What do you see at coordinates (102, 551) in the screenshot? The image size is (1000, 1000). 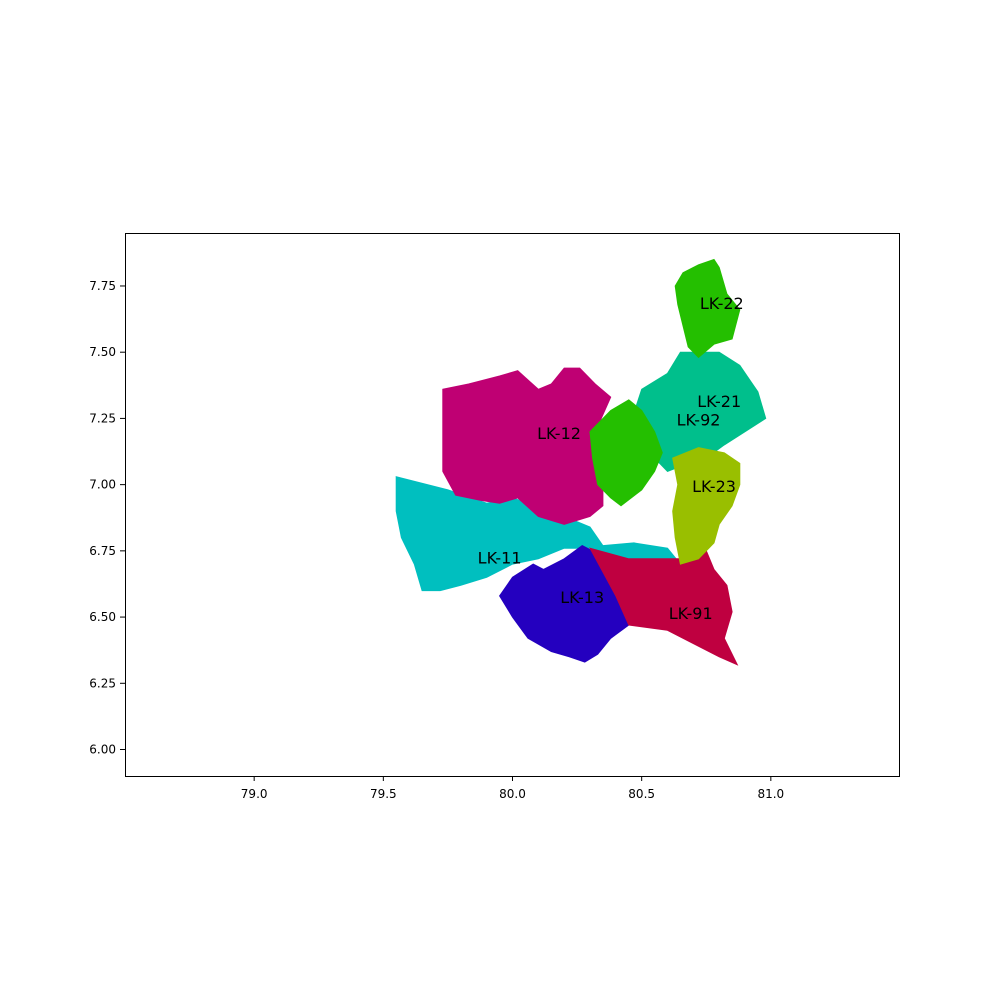 I see `y-tick-label: 6.75` at bounding box center [102, 551].